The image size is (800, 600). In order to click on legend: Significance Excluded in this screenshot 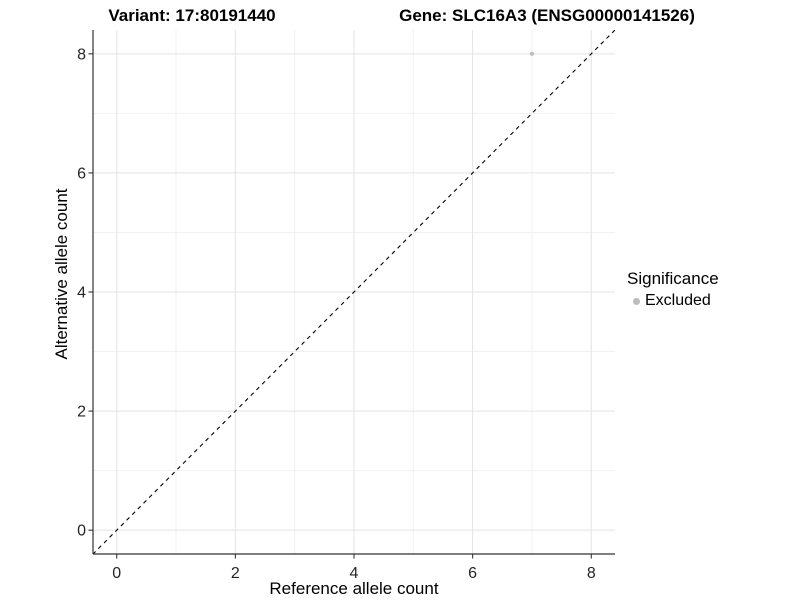, I will do `click(673, 289)`.